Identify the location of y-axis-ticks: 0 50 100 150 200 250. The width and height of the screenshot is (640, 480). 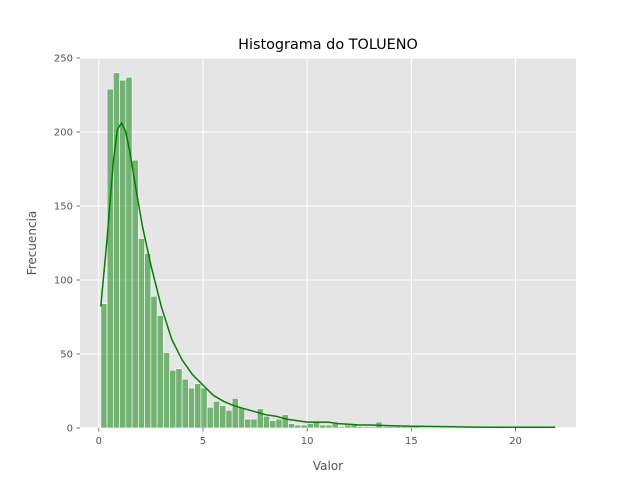
(67, 244).